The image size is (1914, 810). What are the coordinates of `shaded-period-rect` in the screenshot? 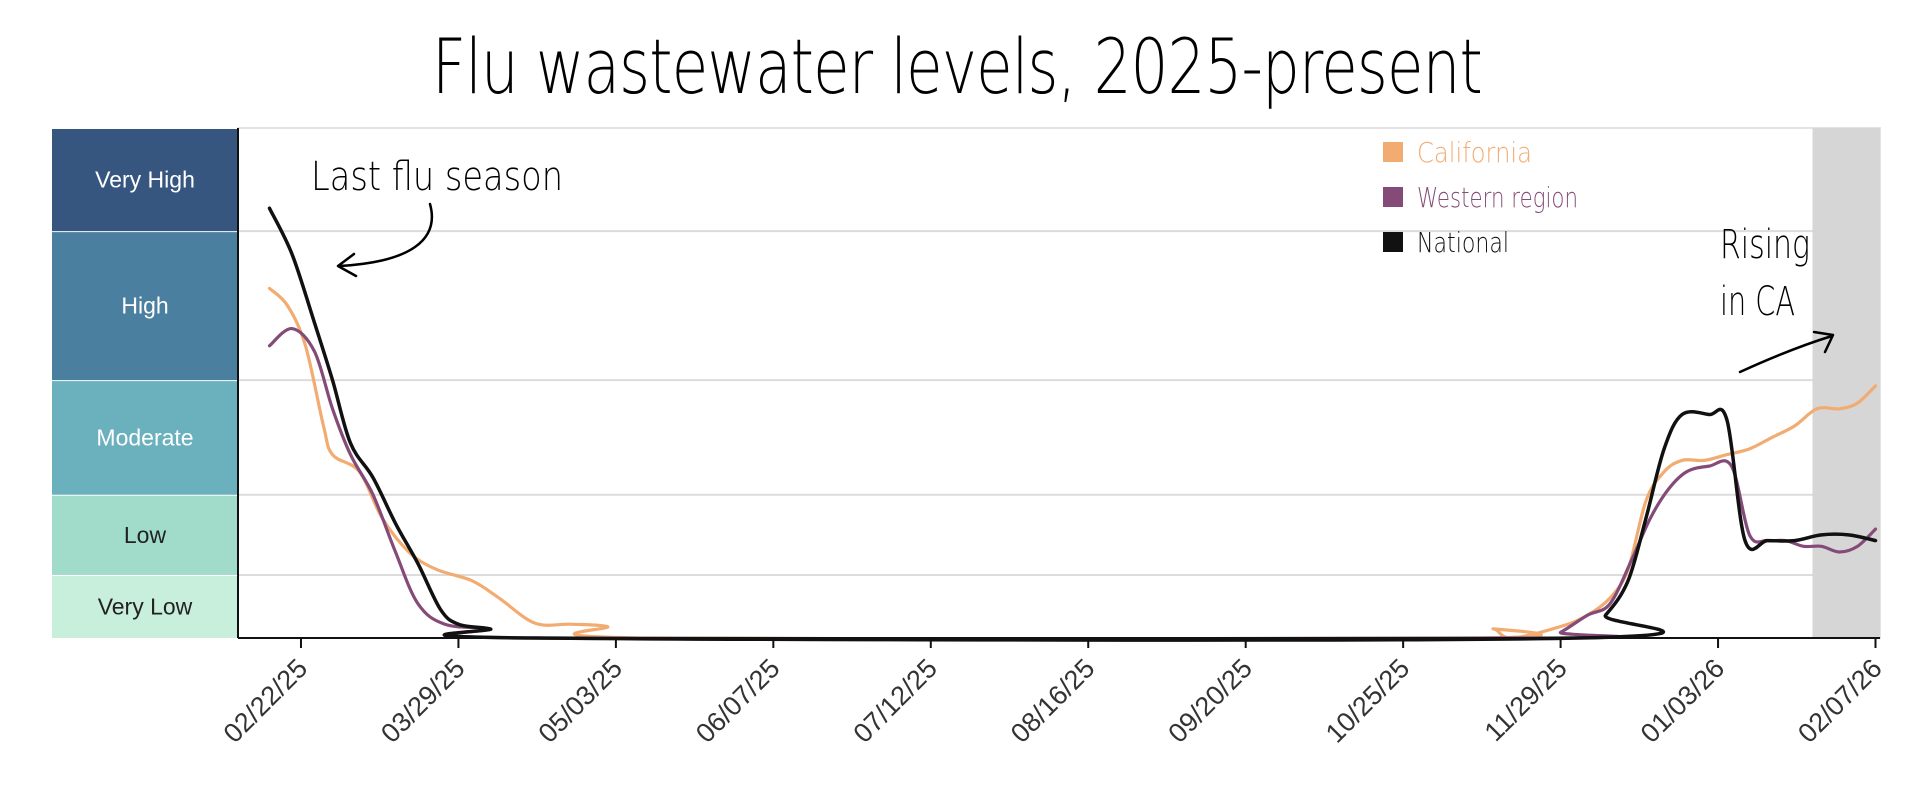 It's located at (1846, 383).